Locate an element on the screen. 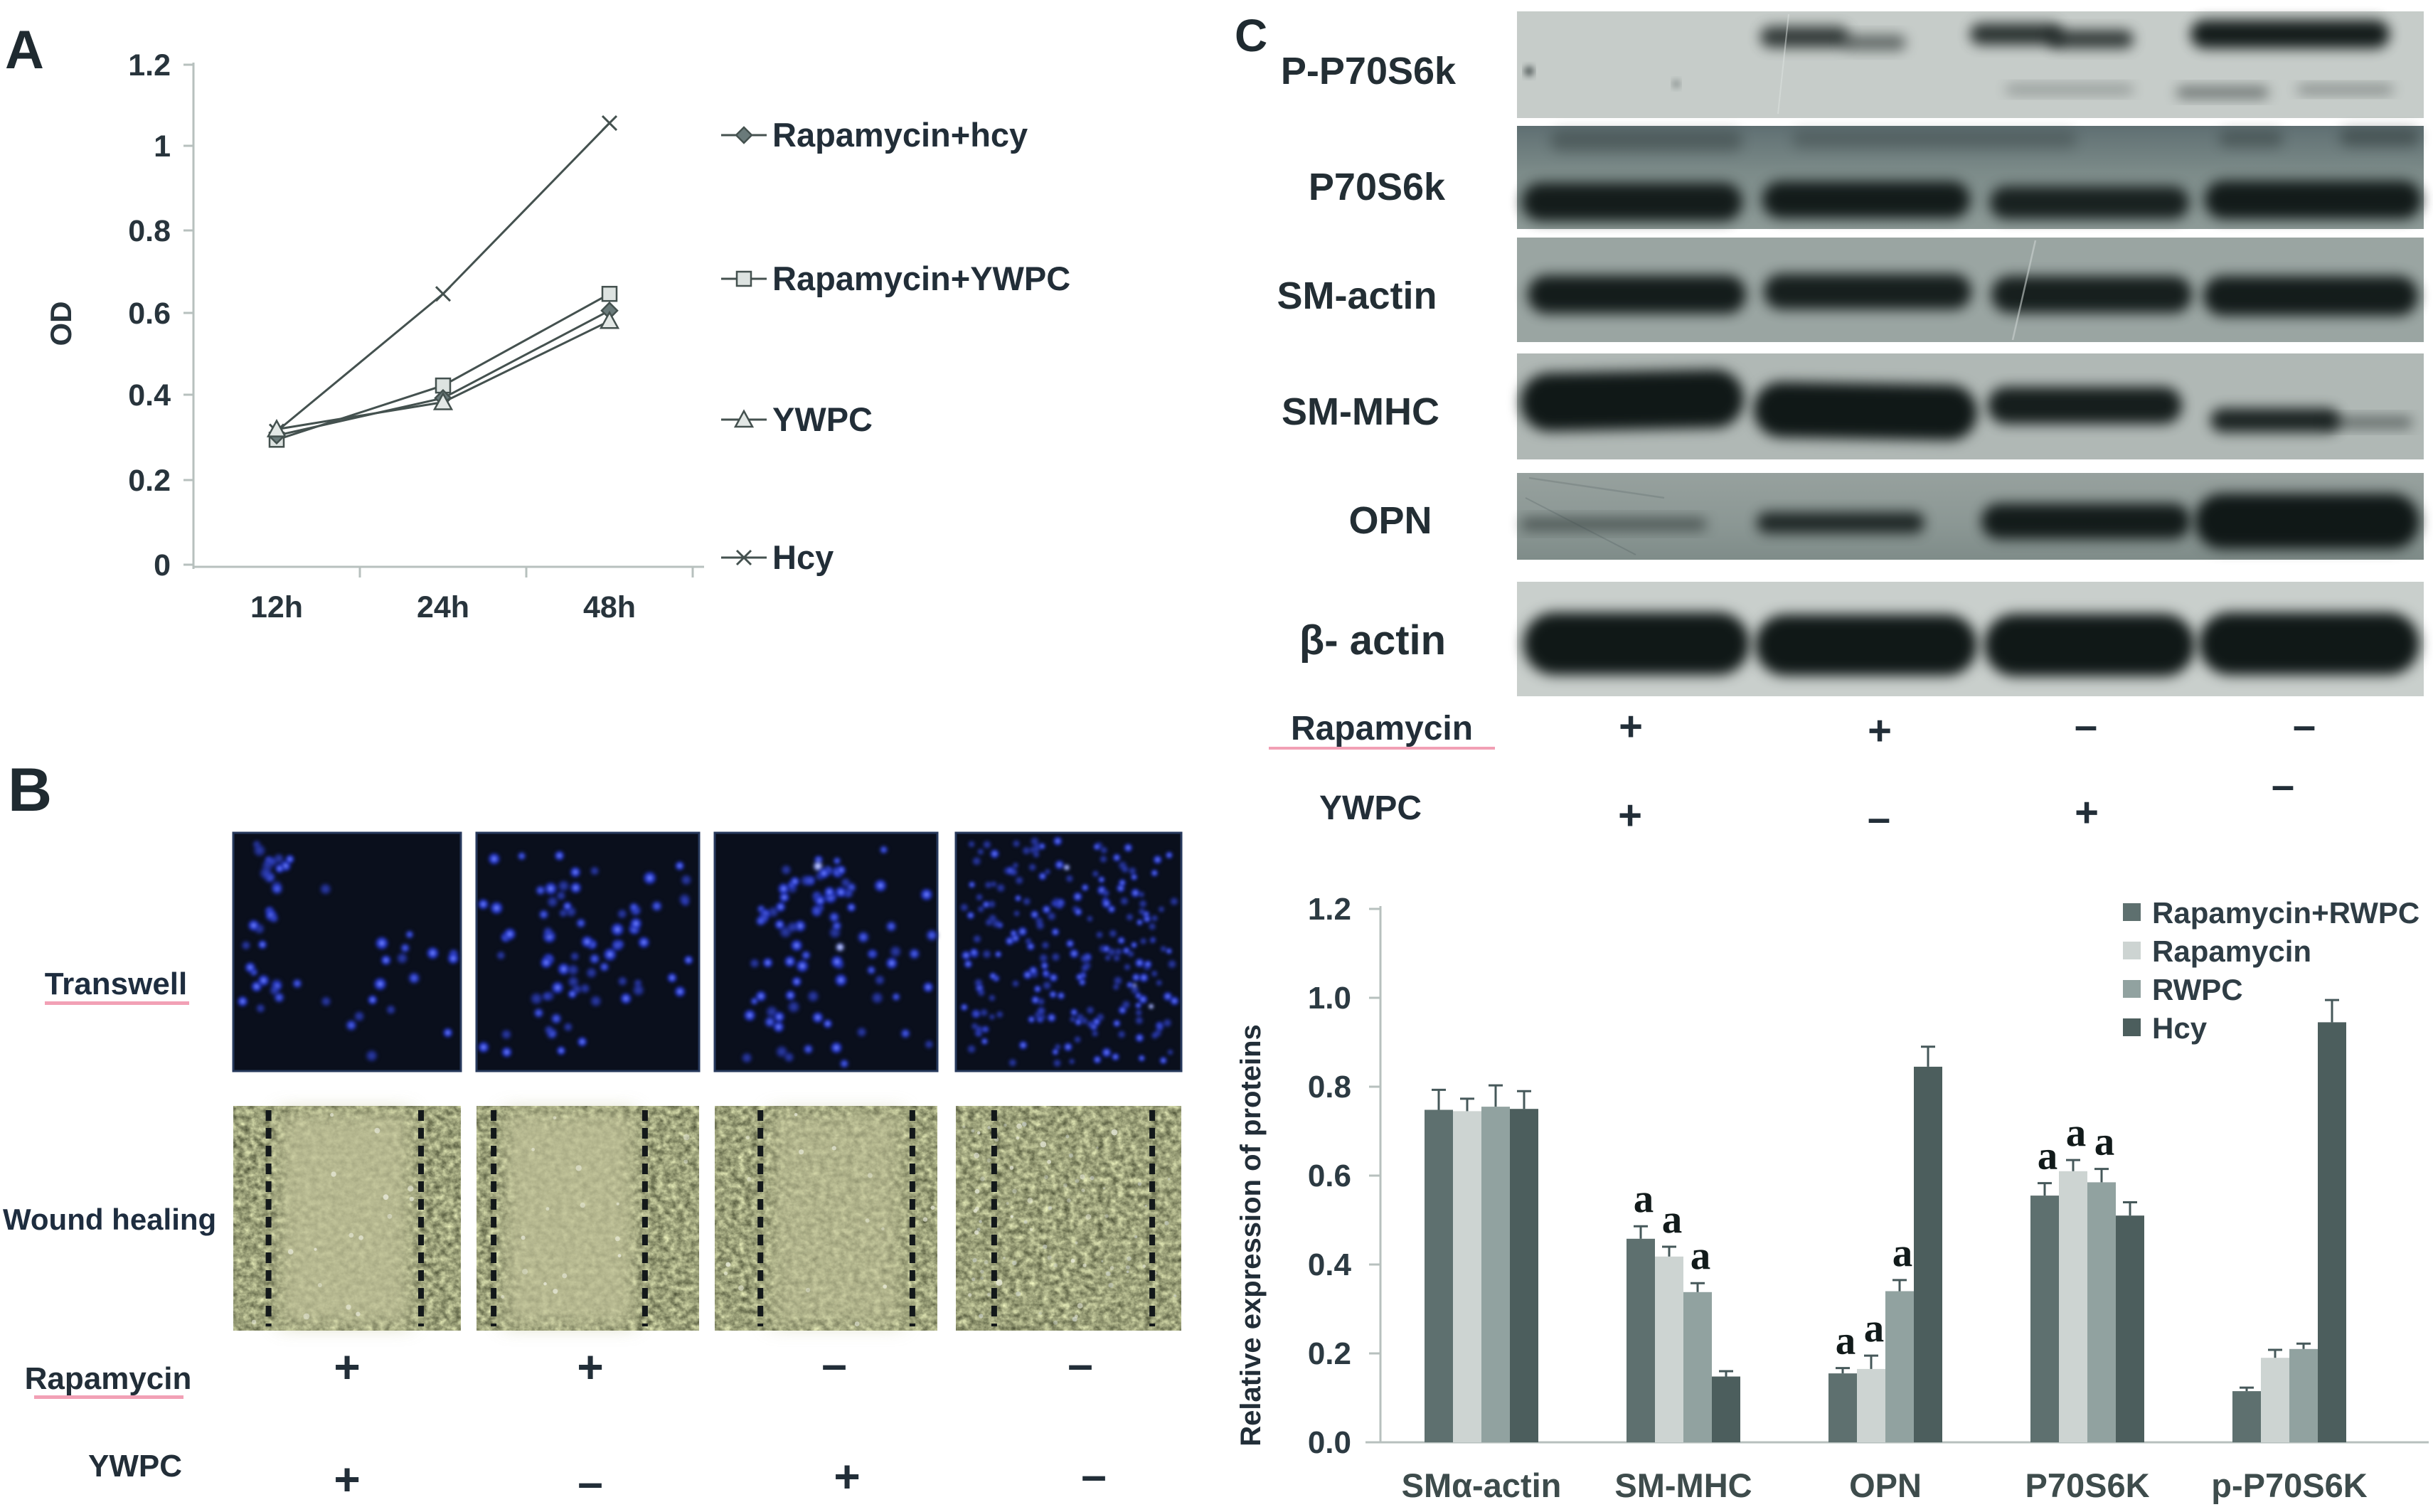 This screenshot has height=1512, width=2433. svg-text: Rapamycin+hcy is located at coordinates (900, 135).